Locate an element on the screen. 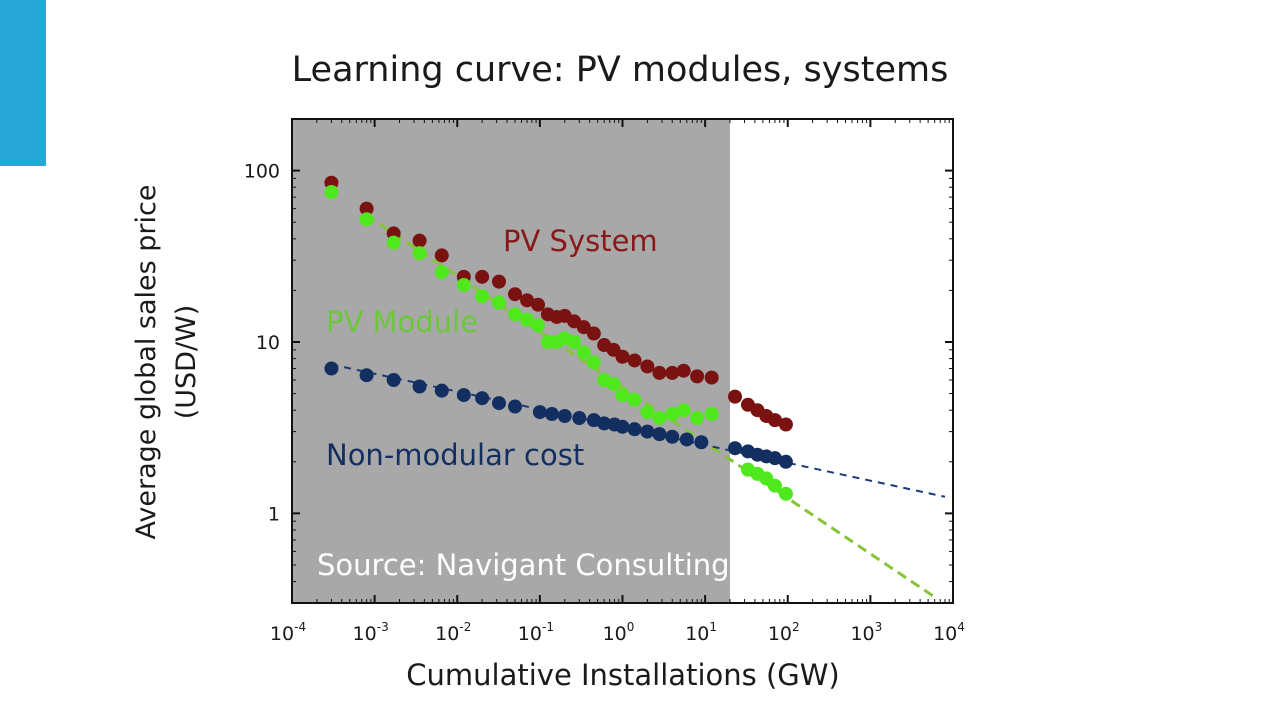 The image size is (1280, 720). x-tick-label: 10⁻² is located at coordinates (453, 632).